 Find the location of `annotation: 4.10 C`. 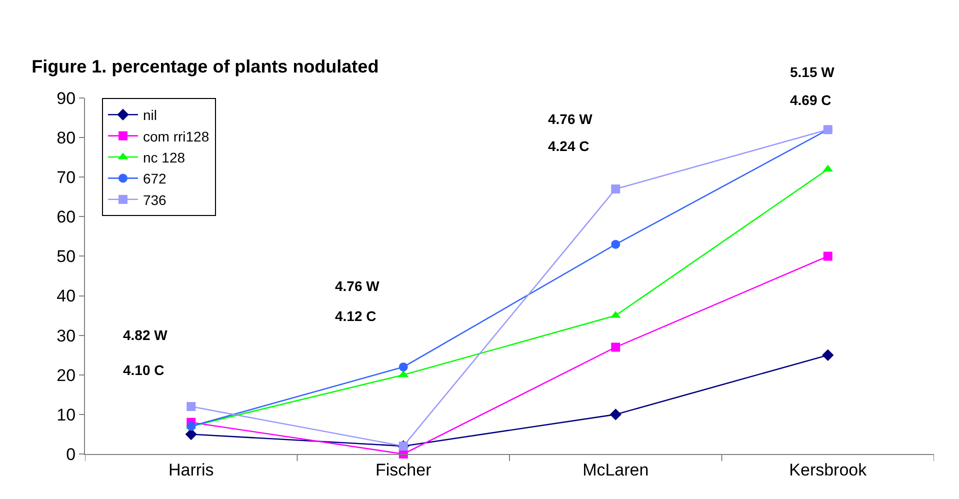

annotation: 4.10 C is located at coordinates (143, 370).